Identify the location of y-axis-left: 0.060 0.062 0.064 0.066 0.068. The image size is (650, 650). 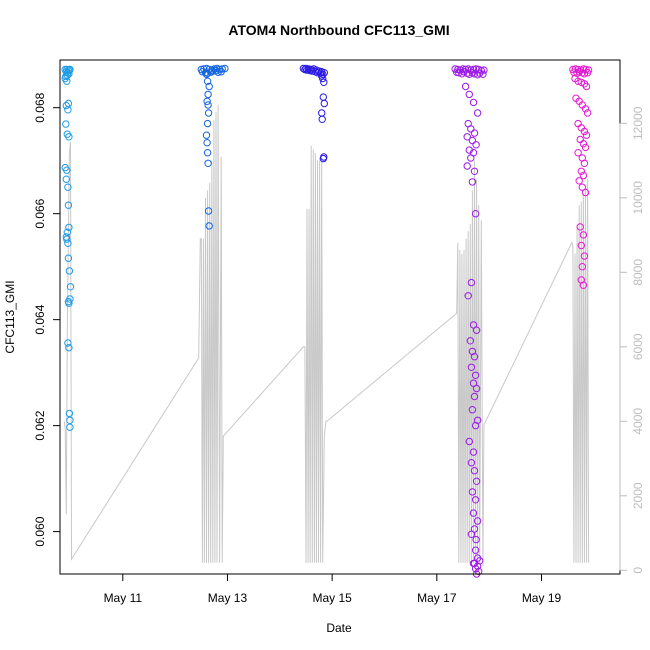
(47, 319).